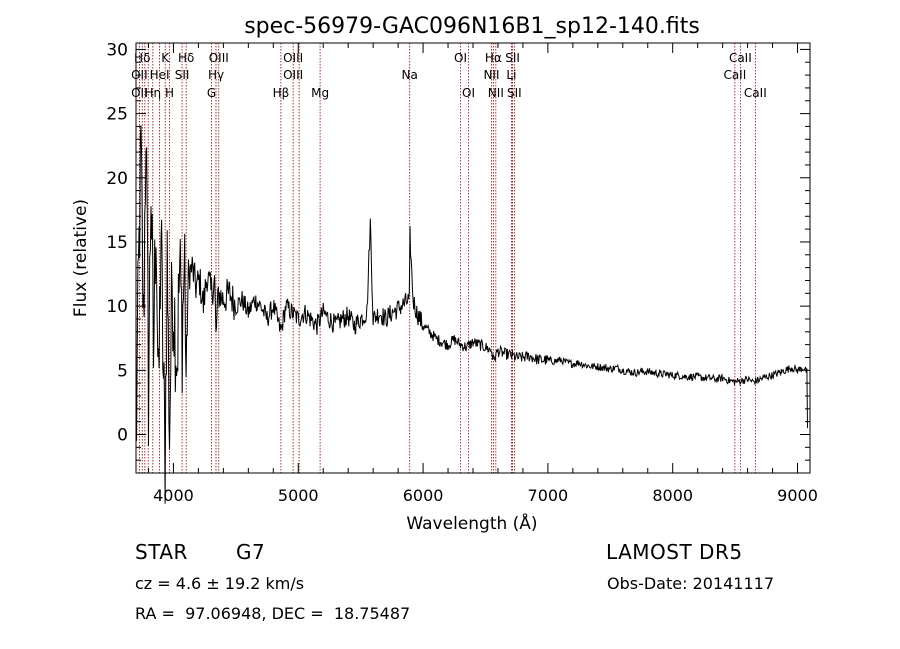 This screenshot has width=900, height=649. I want to click on line-label: Hγ, so click(216, 75).